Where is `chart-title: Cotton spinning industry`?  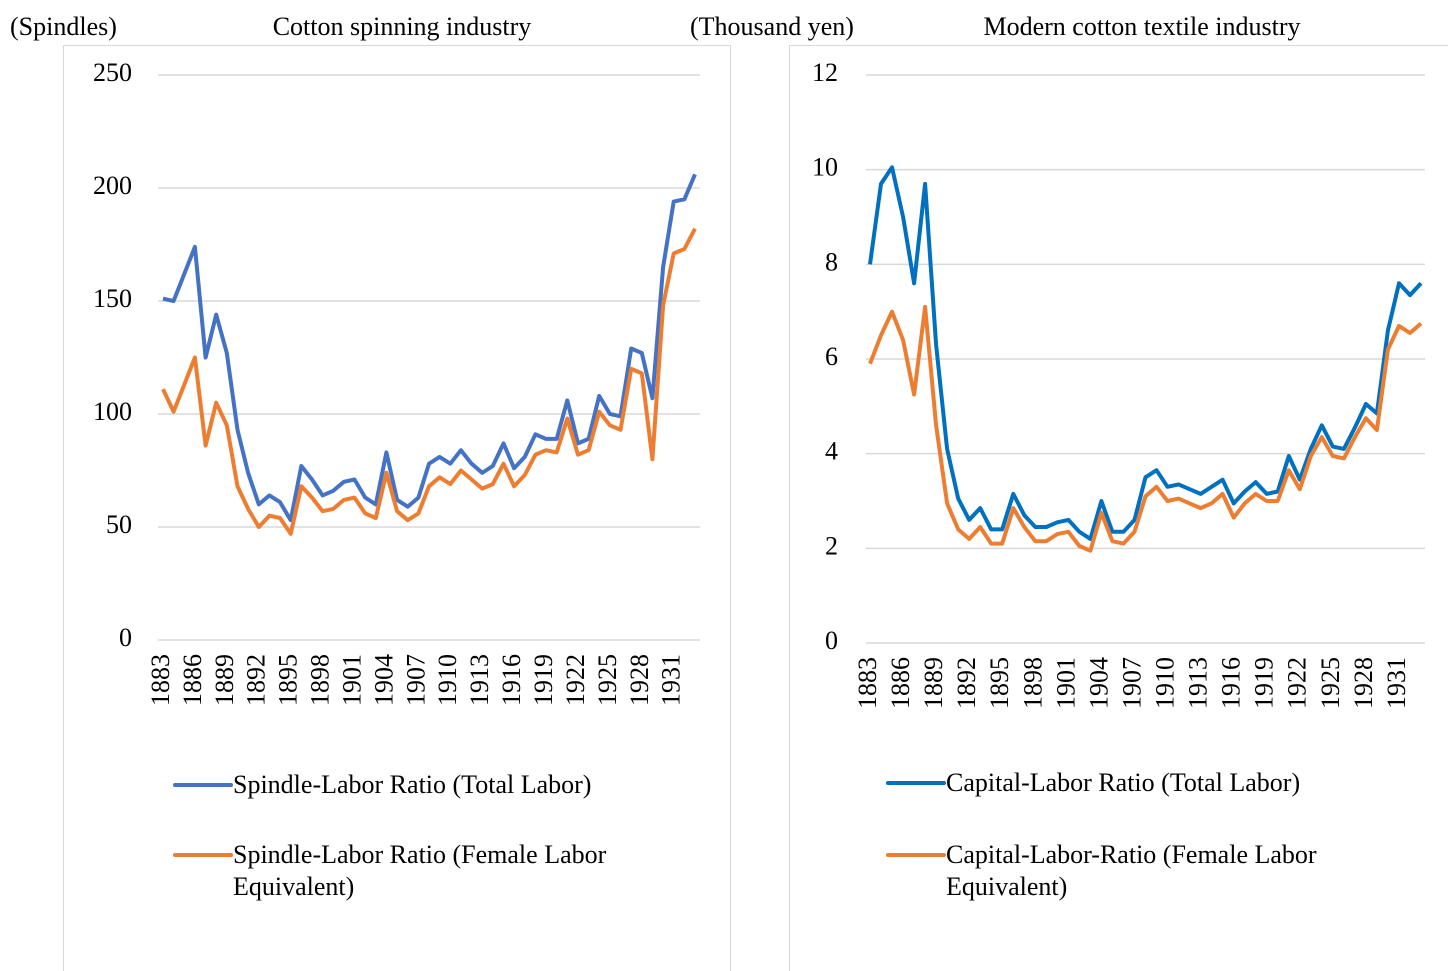
chart-title: Cotton spinning industry is located at coordinates (402, 26).